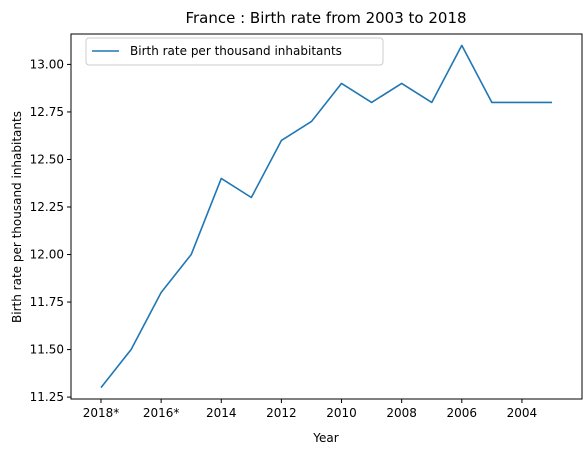 The height and width of the screenshot is (455, 584). What do you see at coordinates (161, 413) in the screenshot?
I see `x-tick-label: 2016*` at bounding box center [161, 413].